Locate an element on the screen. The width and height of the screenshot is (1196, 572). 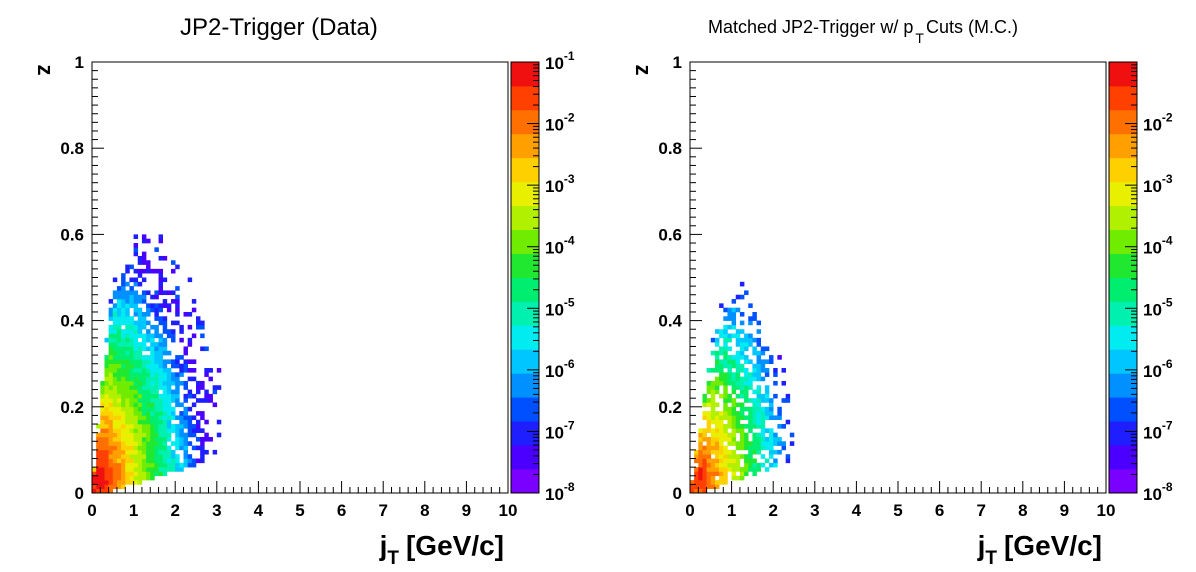
y-tick-label: 0.8 is located at coordinates (670, 148).